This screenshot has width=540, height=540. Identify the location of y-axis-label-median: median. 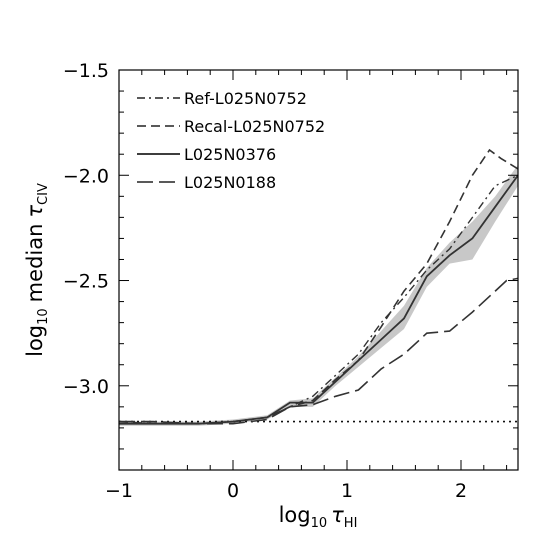
(35, 263).